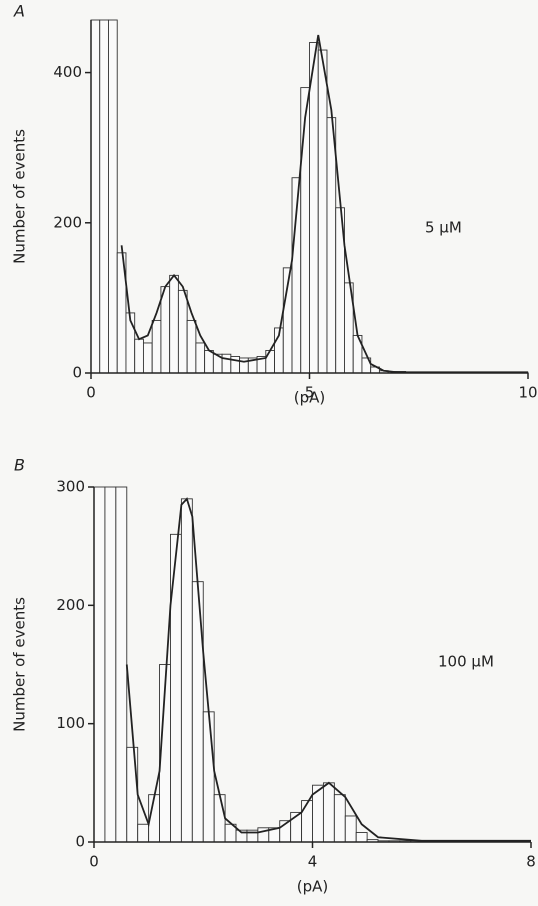  I want to click on annotation: 5 µM, so click(443, 228).